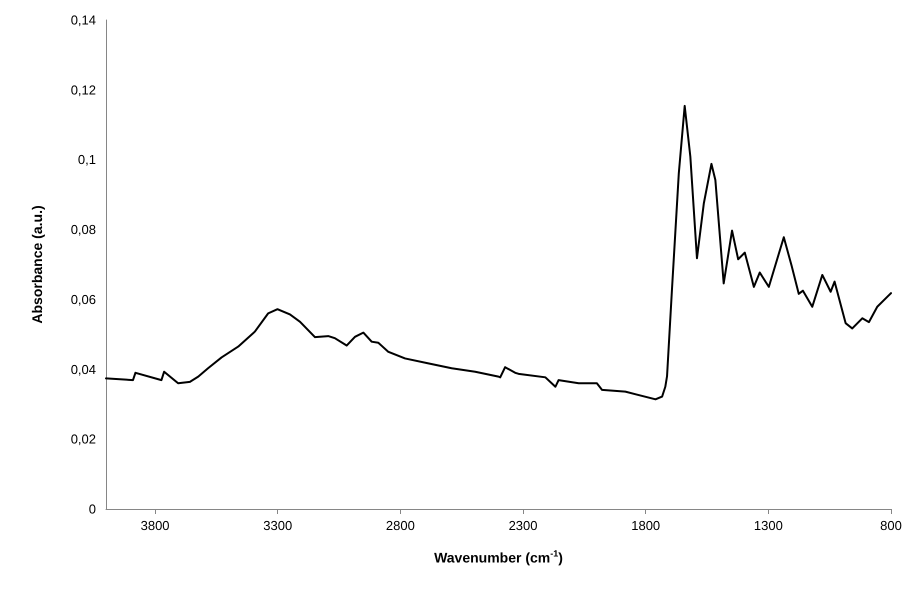  Describe the element at coordinates (891, 525) in the screenshot. I see `x-tick-label: 800` at that location.